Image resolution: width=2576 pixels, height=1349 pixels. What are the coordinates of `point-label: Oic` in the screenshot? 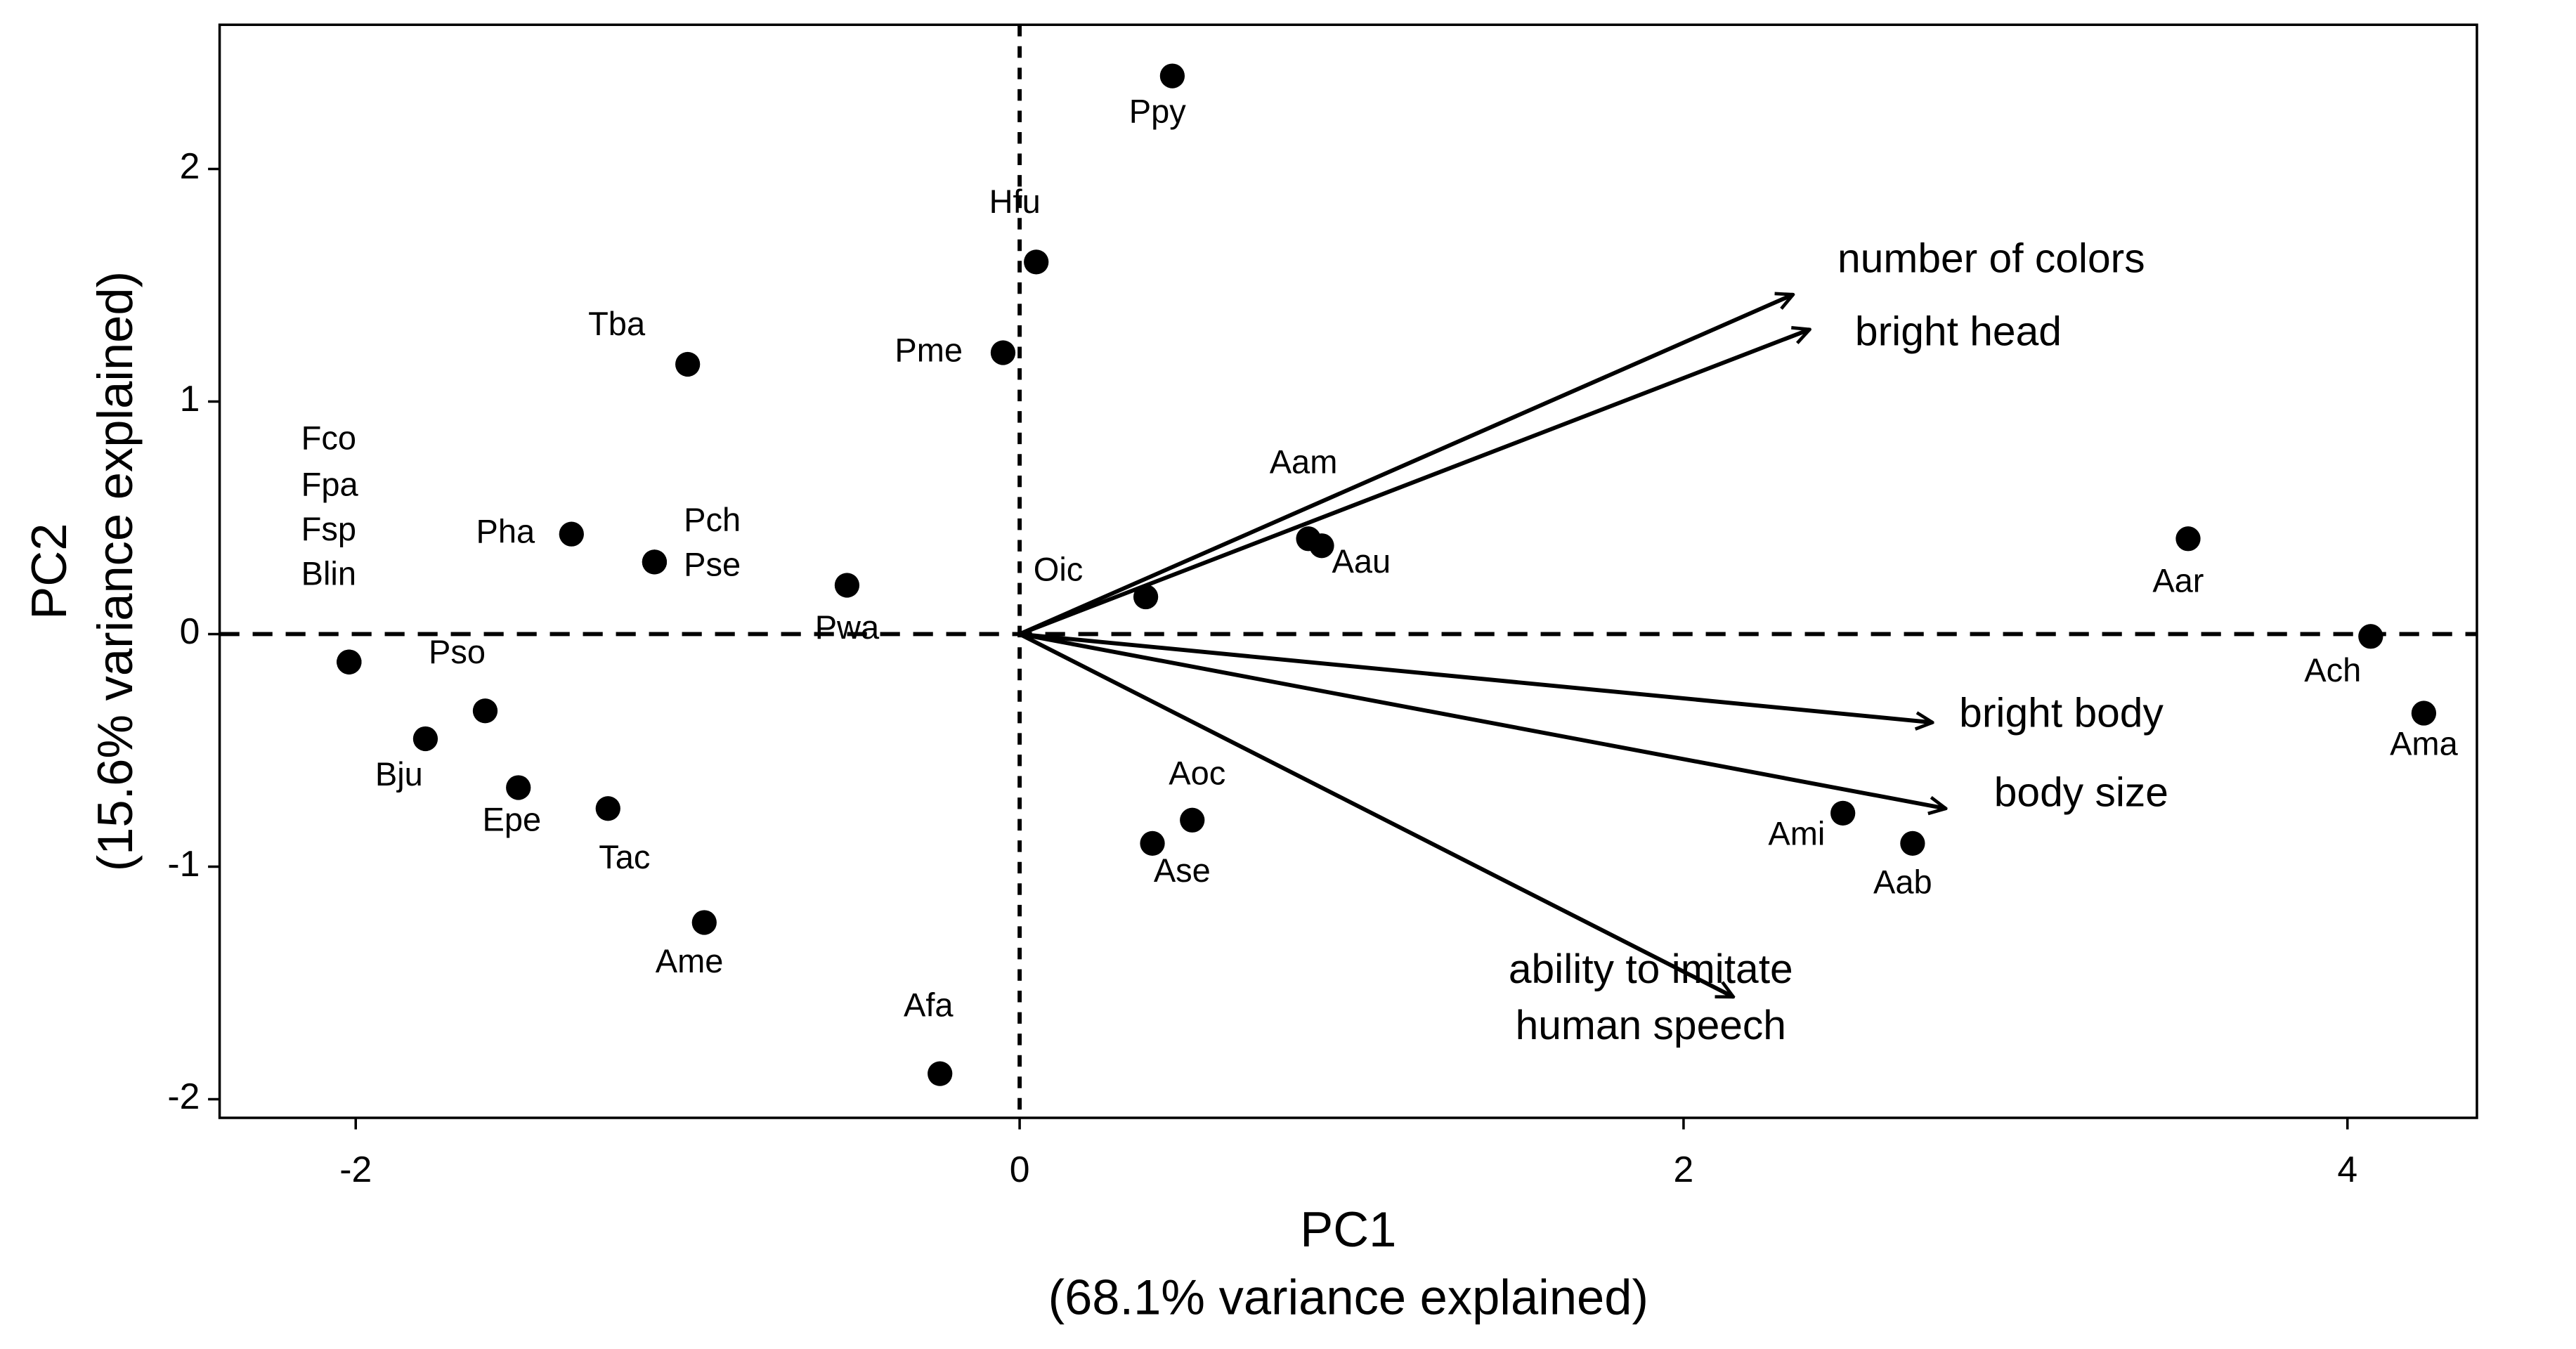 It's located at (1058, 569).